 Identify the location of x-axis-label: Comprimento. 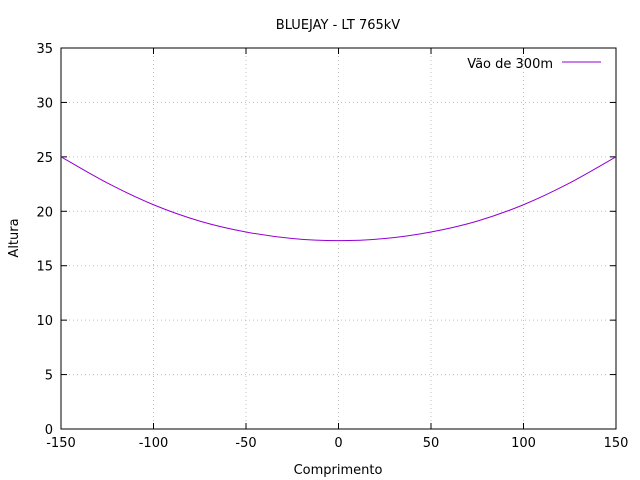
(338, 470).